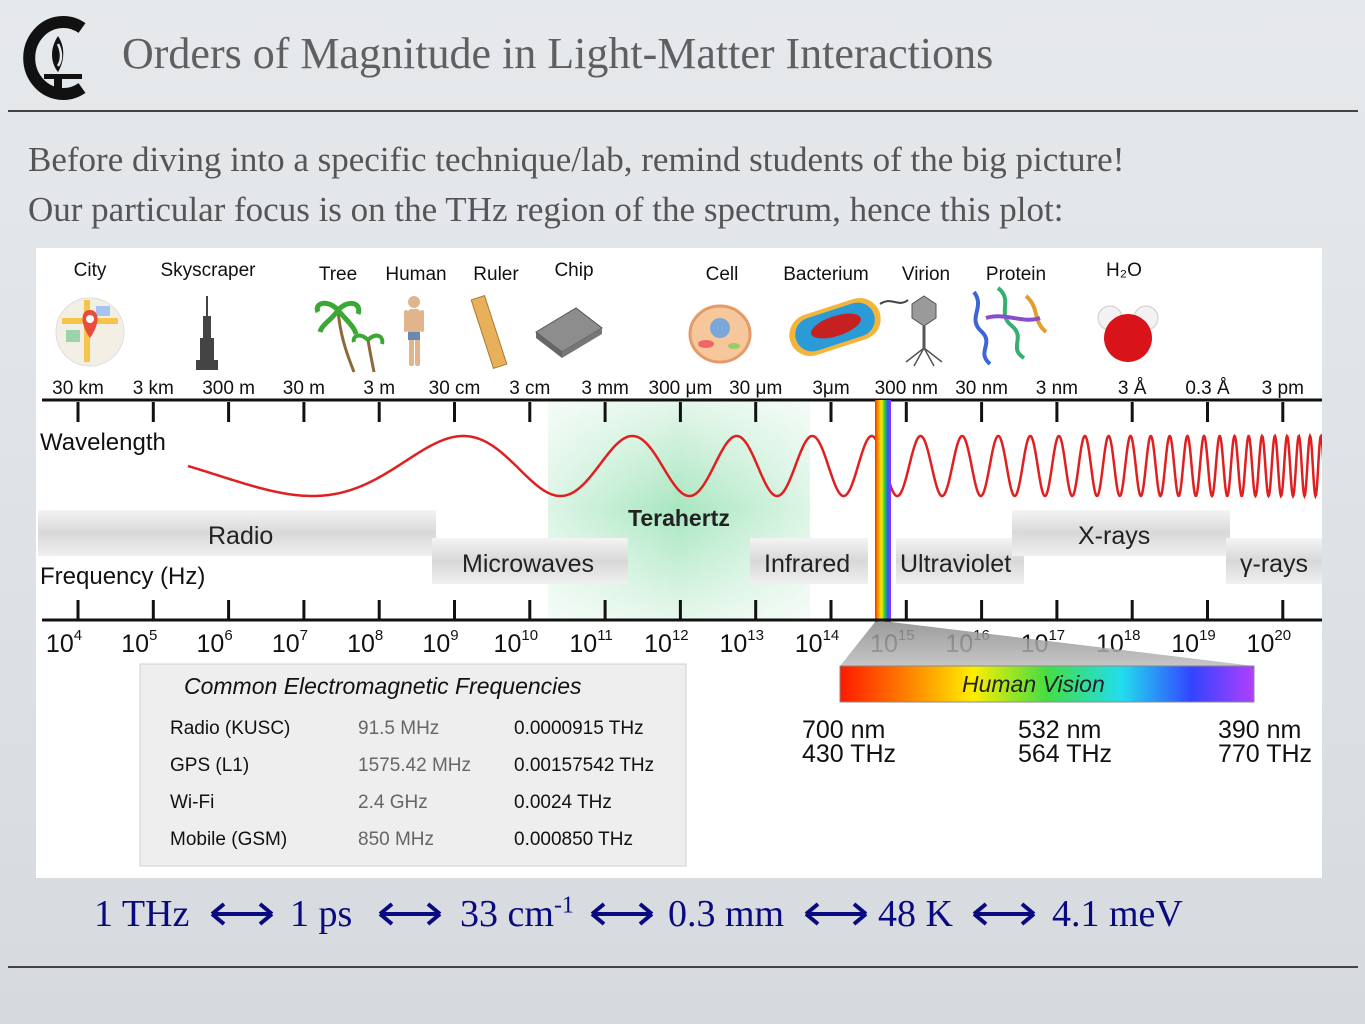 This screenshot has width=1365, height=1024. Describe the element at coordinates (338, 274) in the screenshot. I see `object-label: Tree` at that location.